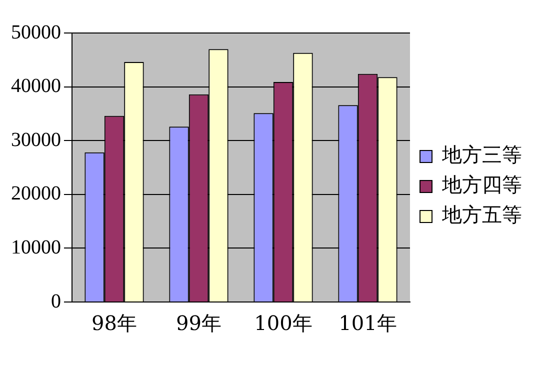  Describe the element at coordinates (36, 32) in the screenshot. I see `y-tick-label: 50000` at that location.